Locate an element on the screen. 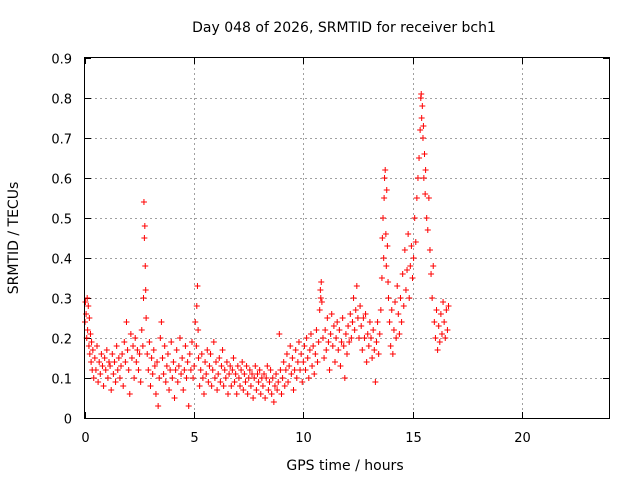 Image resolution: width=640 pixels, height=480 pixels. x-tick-label: 5 is located at coordinates (194, 438).